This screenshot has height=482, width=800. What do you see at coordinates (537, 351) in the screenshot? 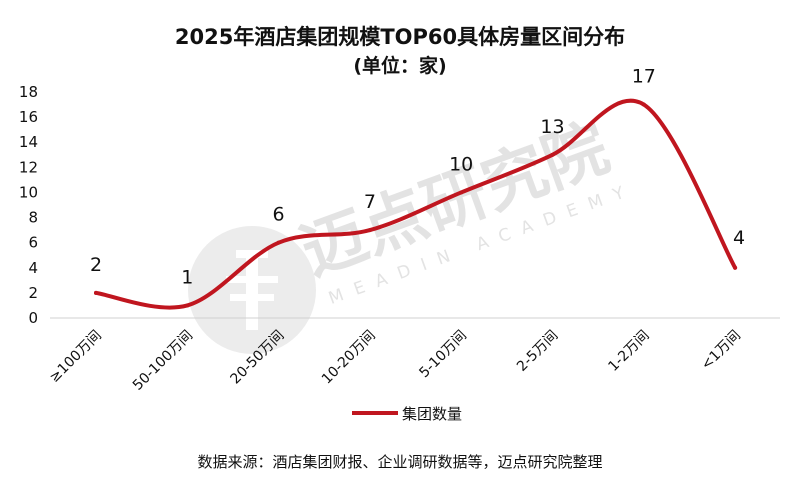
I see `x-tick-label: 2-5万间` at bounding box center [537, 351].